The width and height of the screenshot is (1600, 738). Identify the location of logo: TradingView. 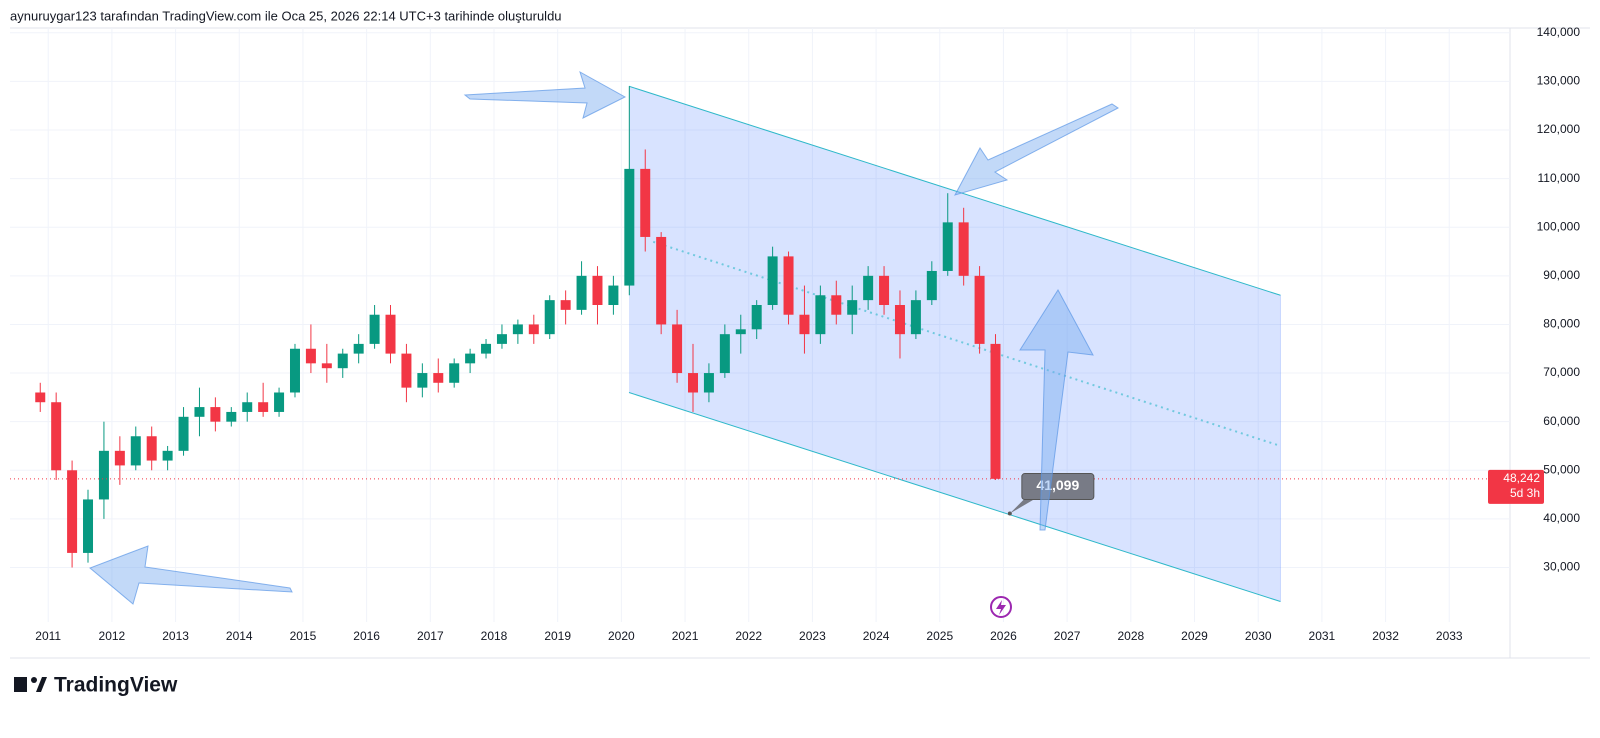
(96, 685).